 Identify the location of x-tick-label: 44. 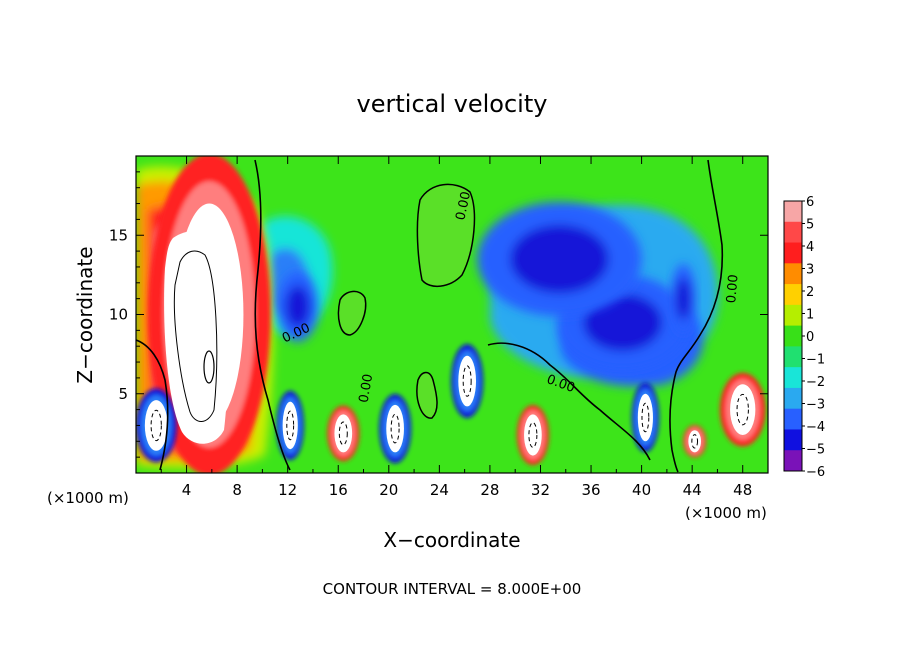
(692, 490).